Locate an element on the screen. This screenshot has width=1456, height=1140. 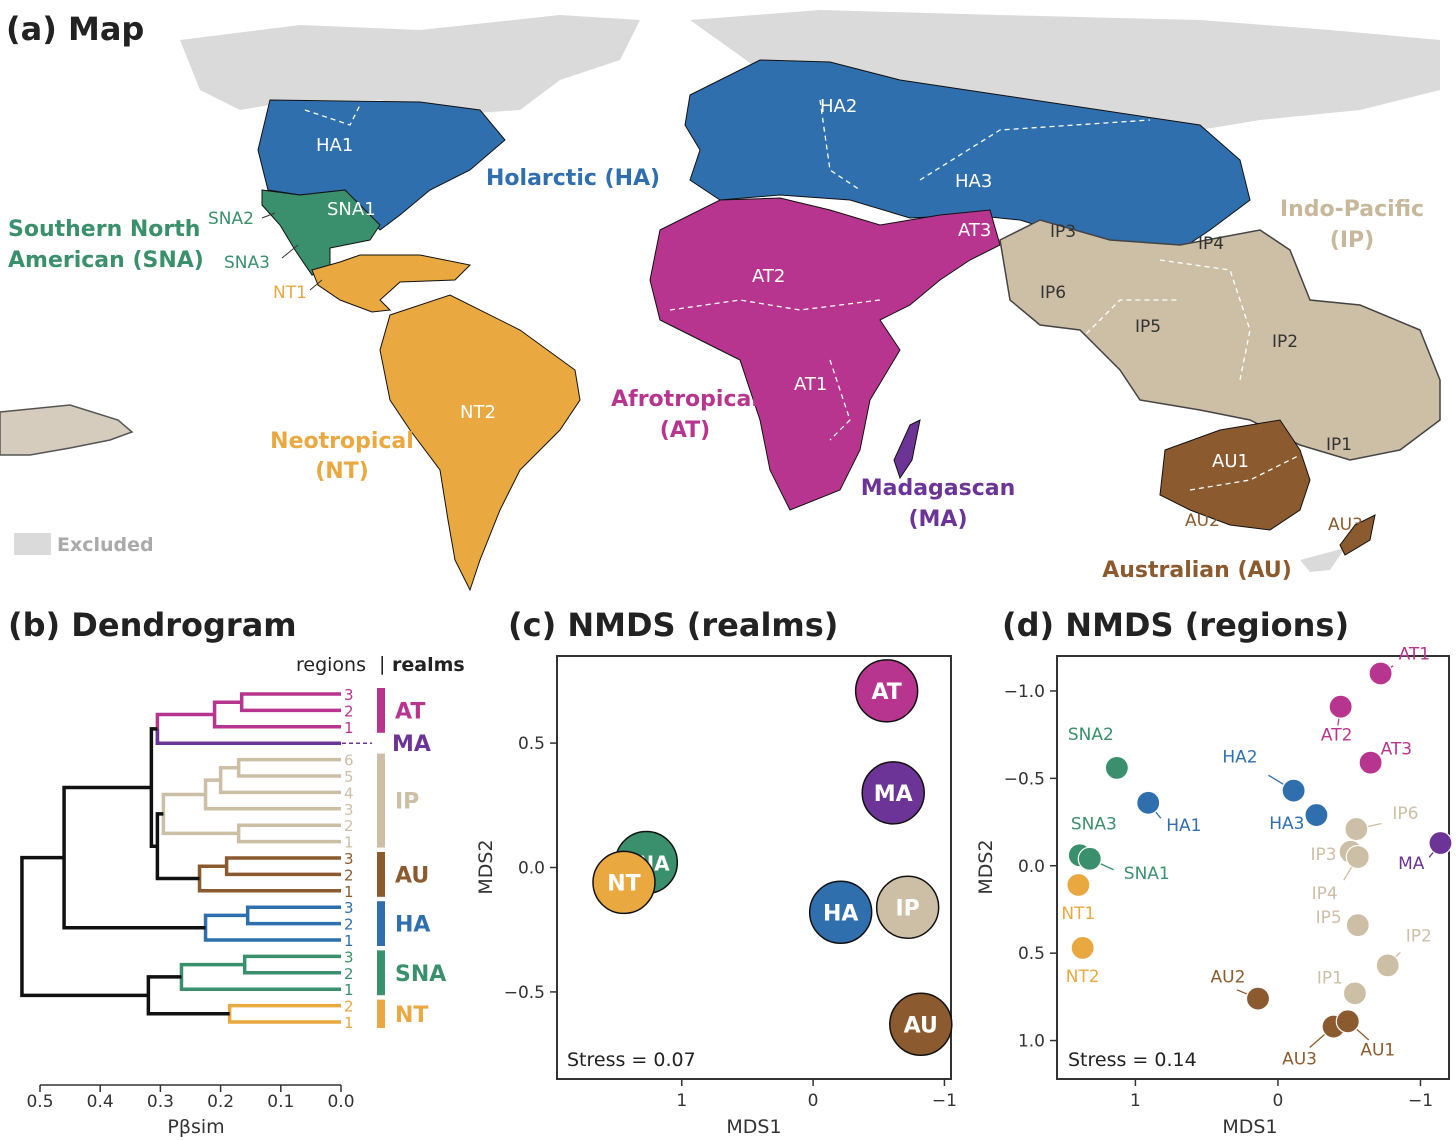
region-point-at2 is located at coordinates (1340, 706).